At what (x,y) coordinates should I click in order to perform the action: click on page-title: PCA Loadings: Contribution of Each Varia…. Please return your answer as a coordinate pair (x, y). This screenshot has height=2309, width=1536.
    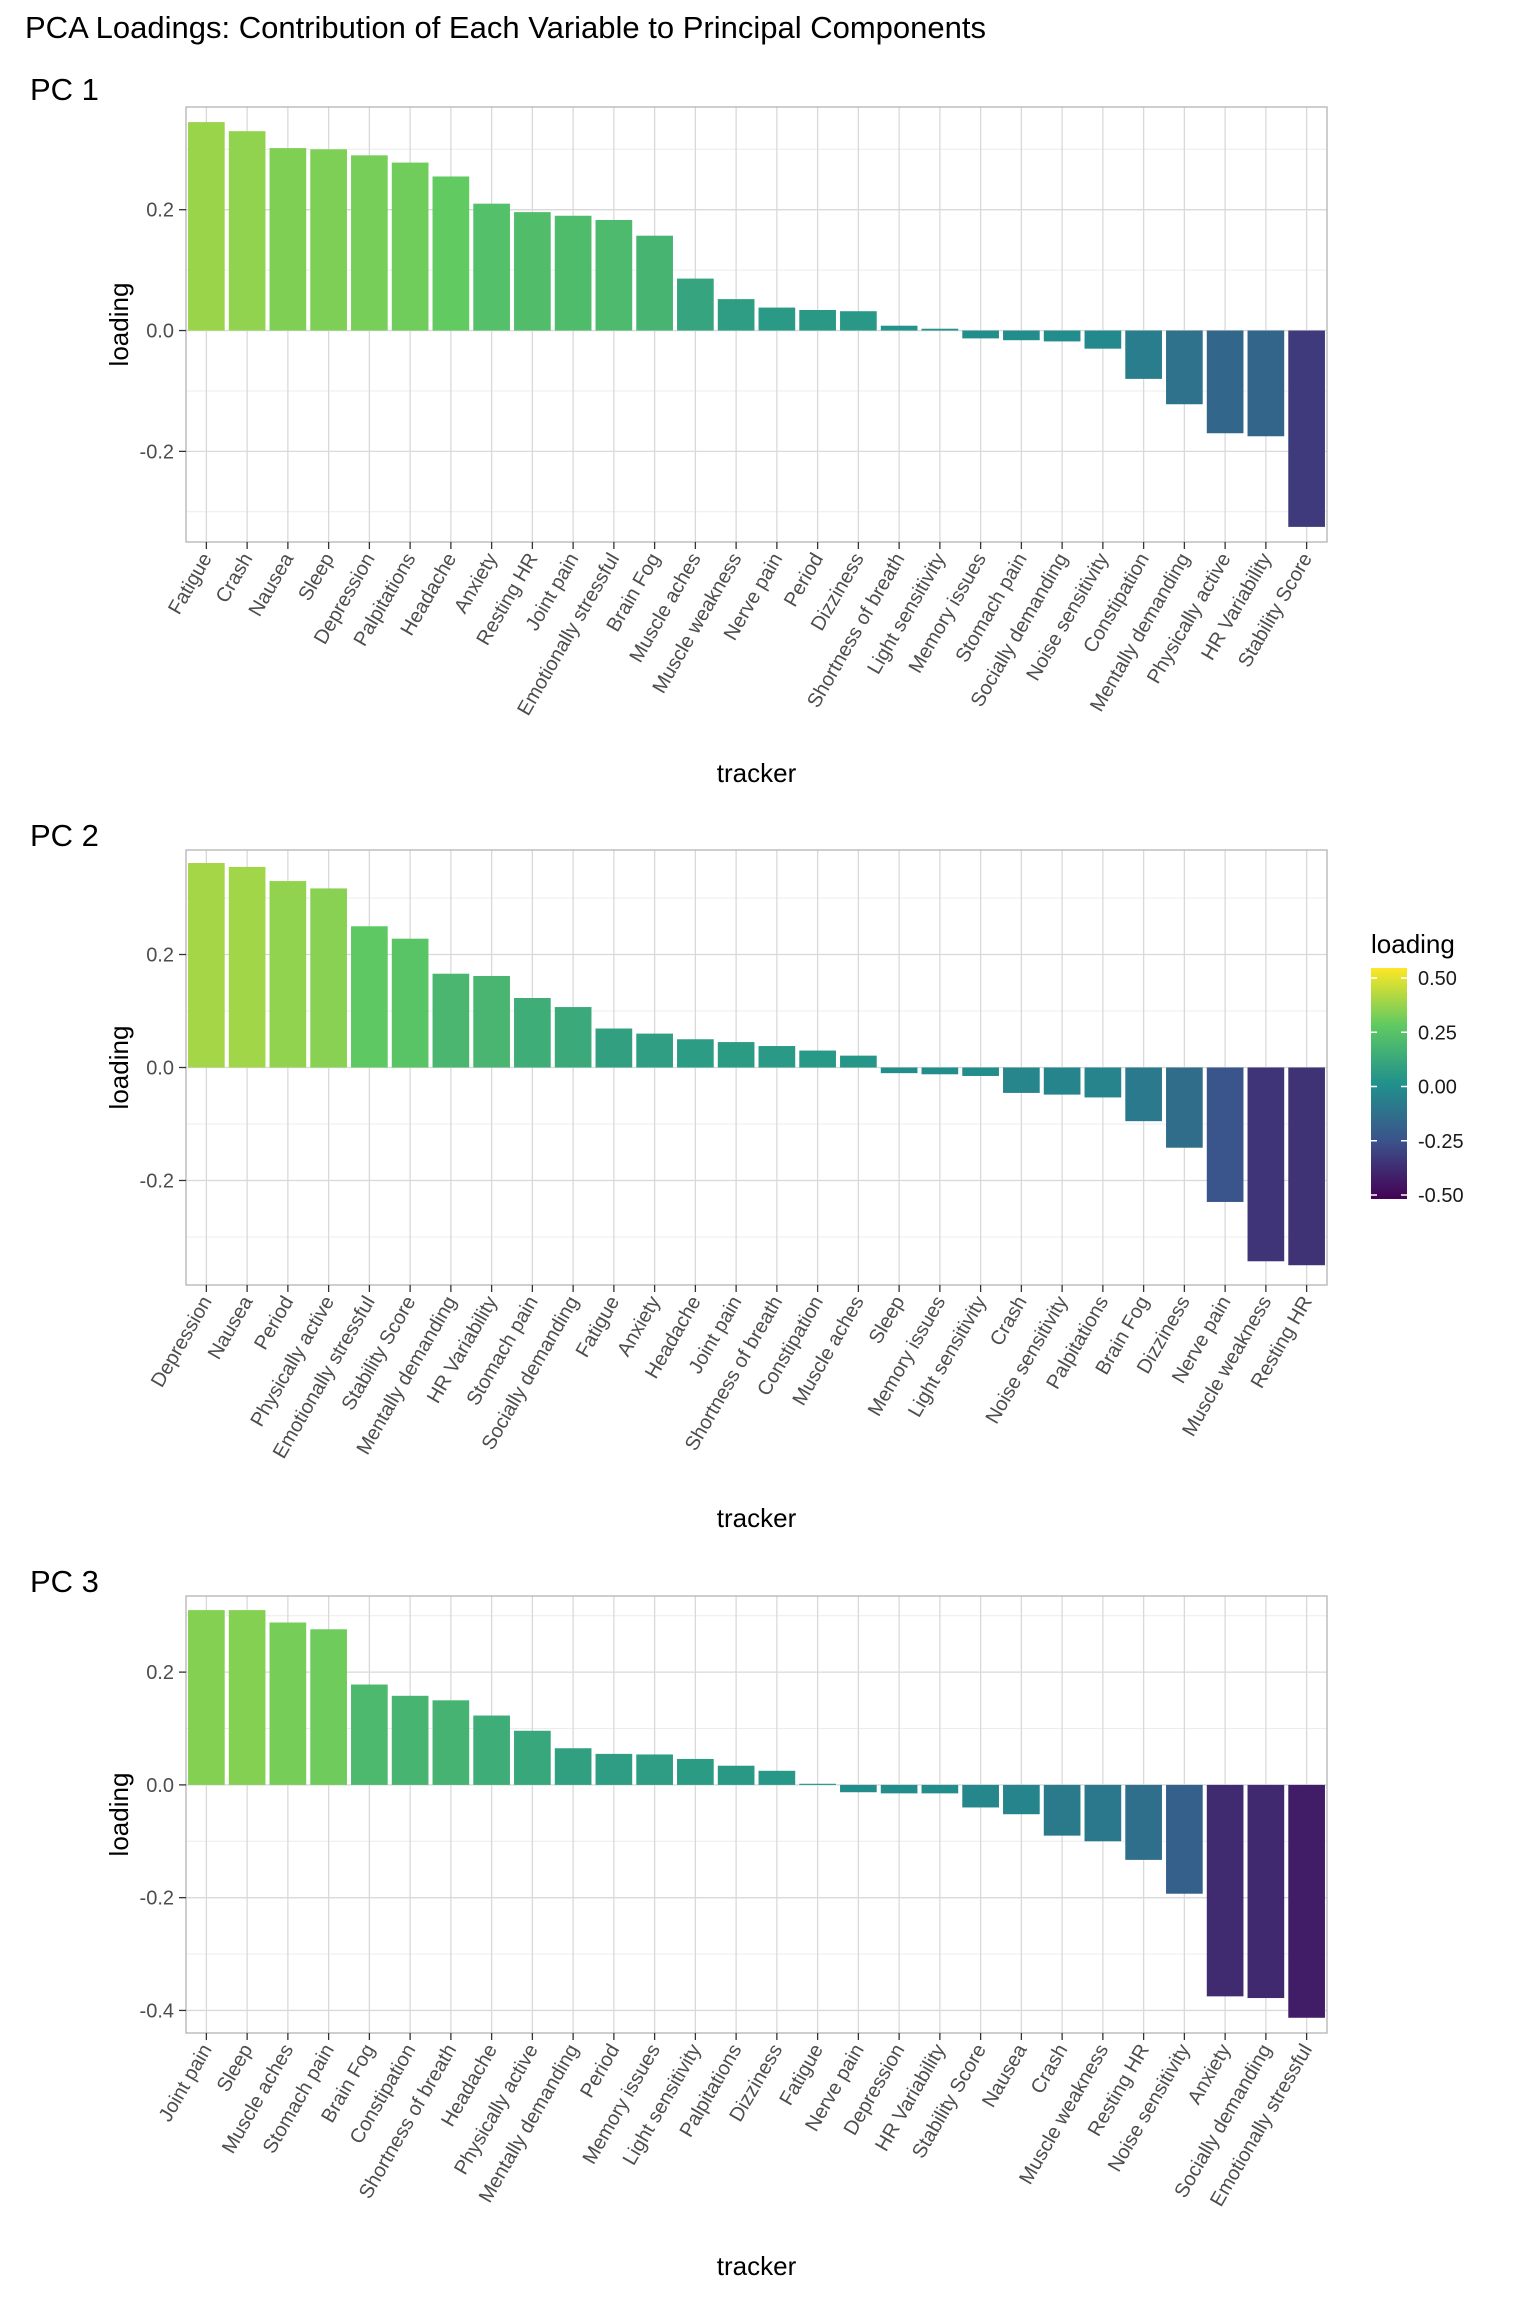
    Looking at the image, I should click on (505, 27).